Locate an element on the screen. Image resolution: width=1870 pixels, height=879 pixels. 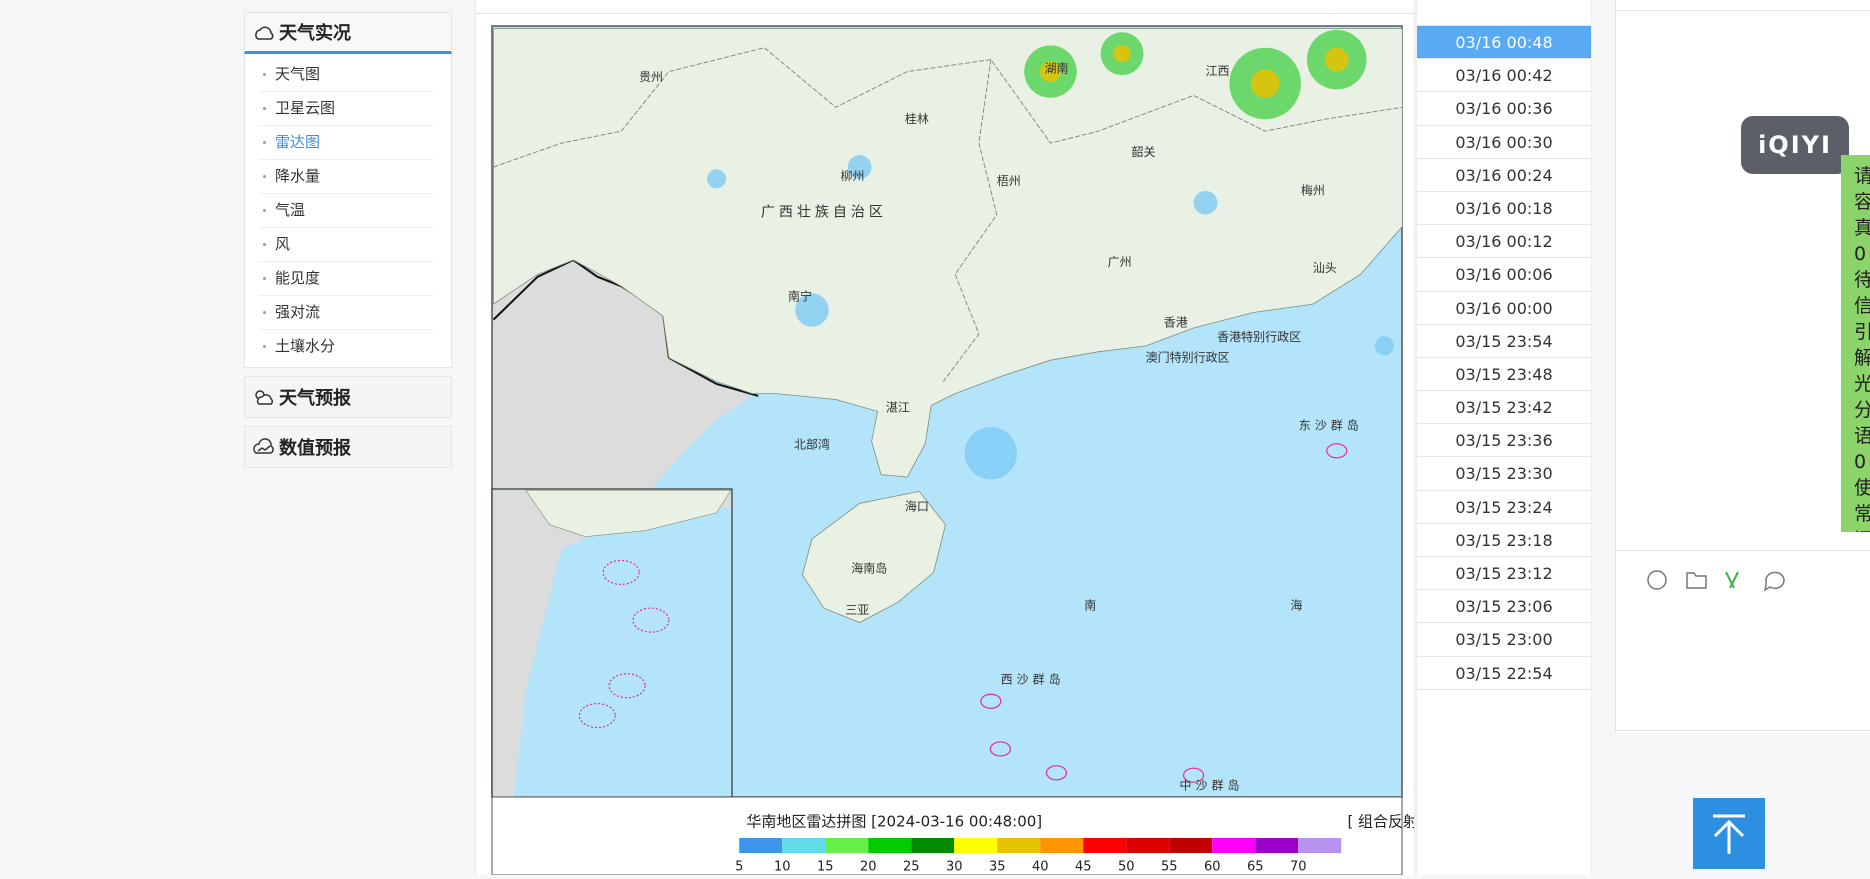
time-item: 03/15 23:48 is located at coordinates (1504, 375).